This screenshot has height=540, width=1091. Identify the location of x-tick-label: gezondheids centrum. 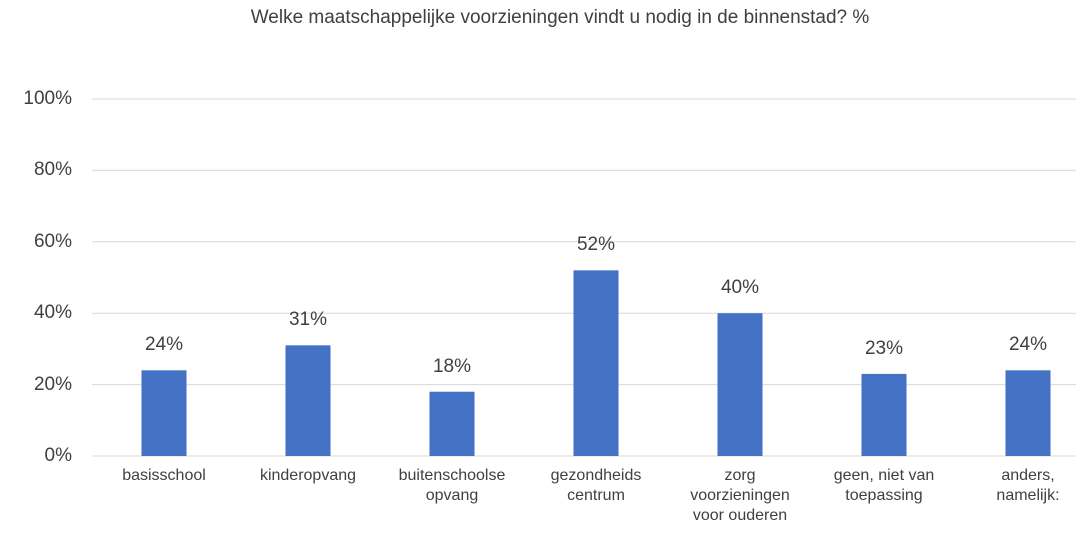
(596, 485).